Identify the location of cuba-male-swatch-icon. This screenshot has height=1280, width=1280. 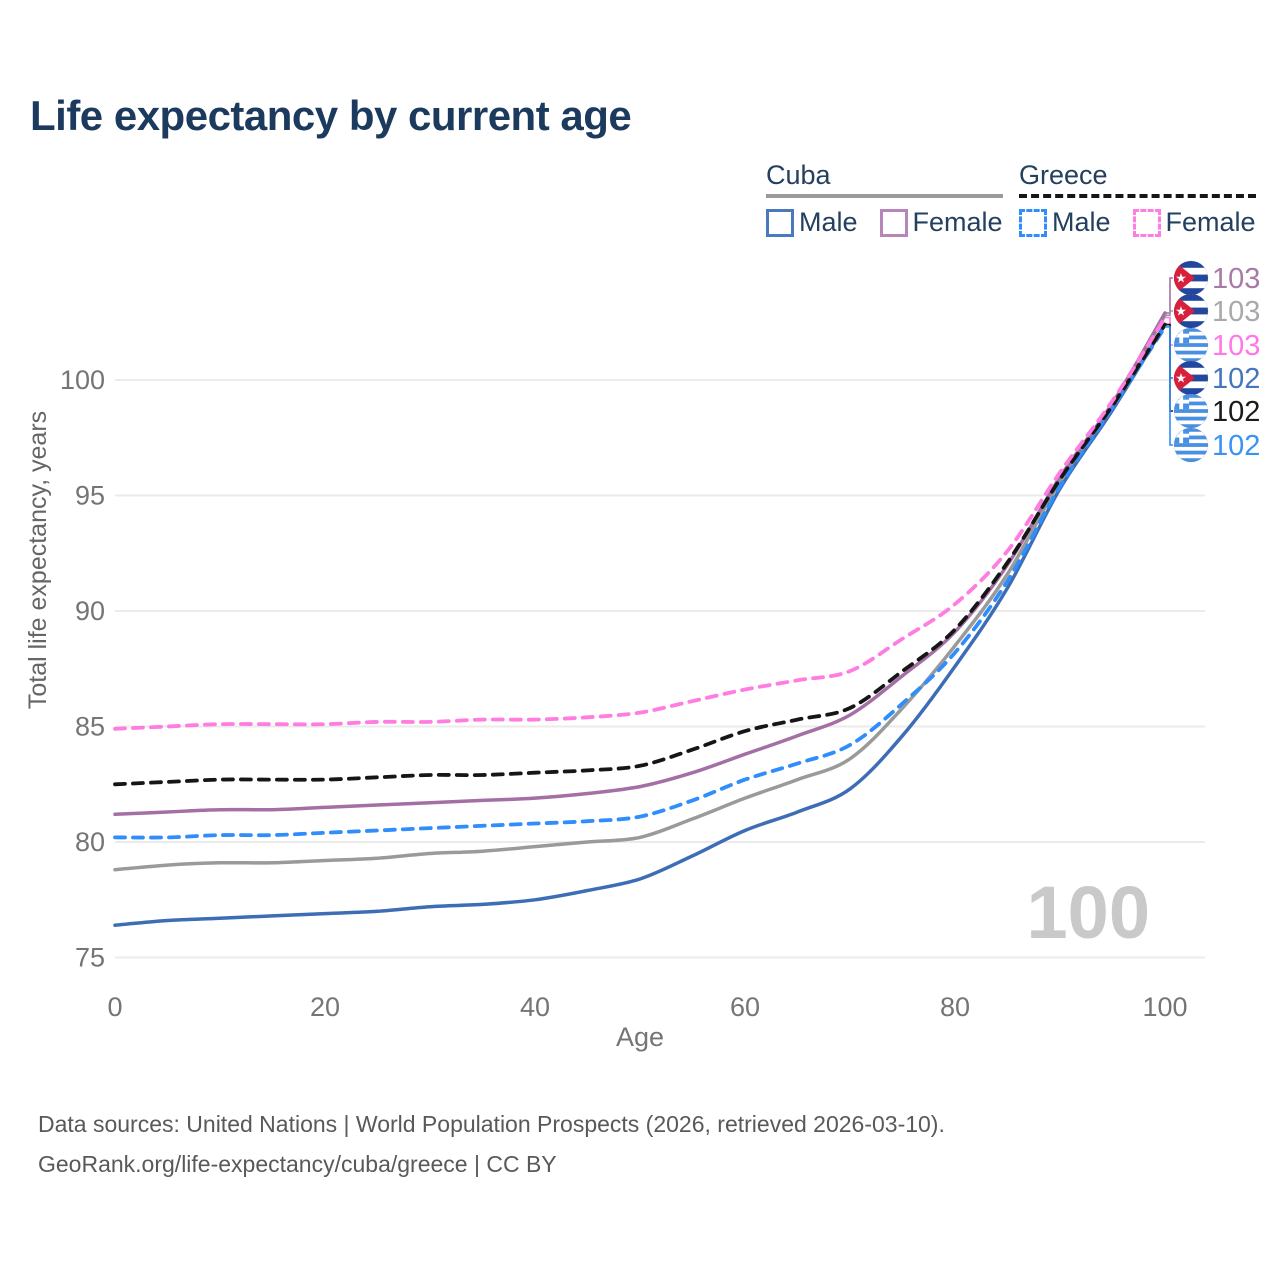
(780, 222).